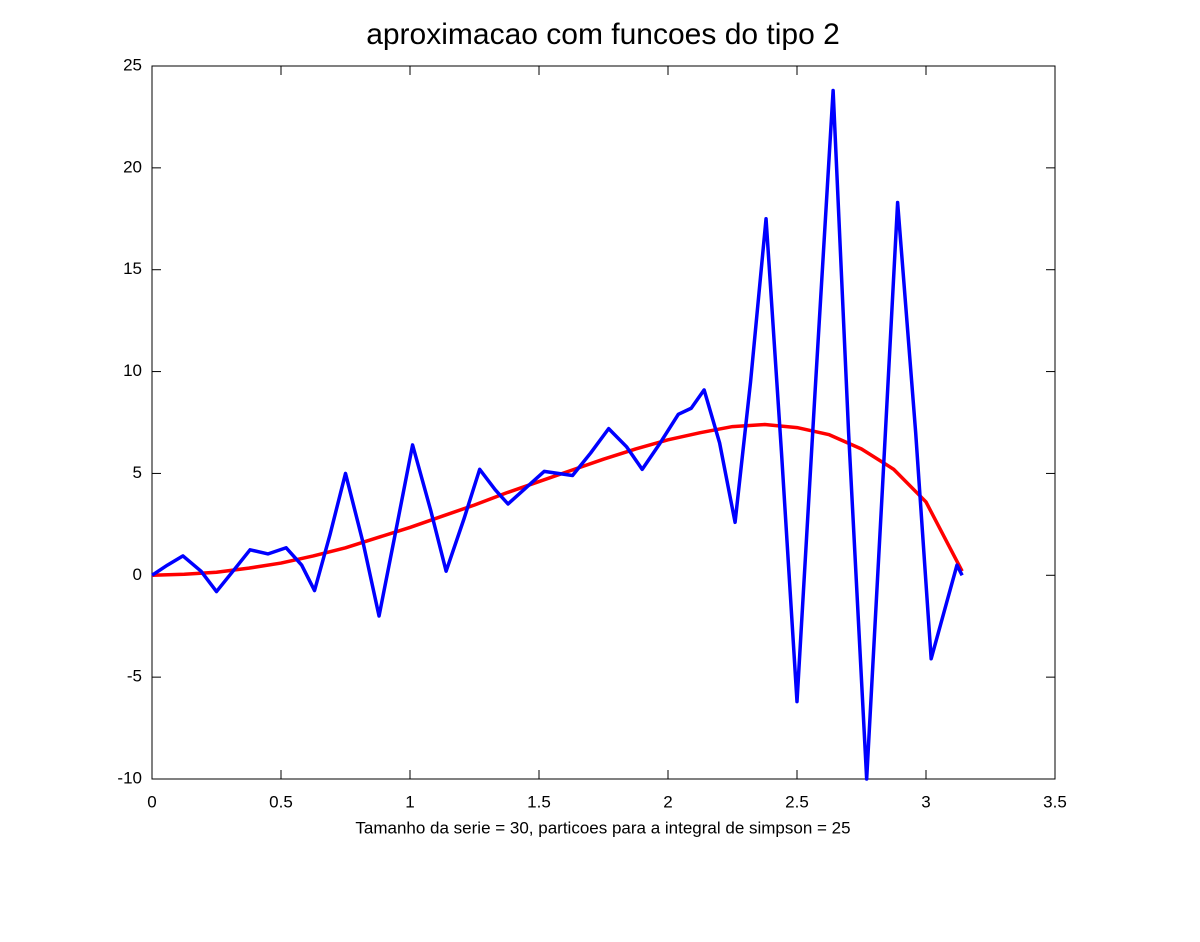  I want to click on y-tick-label: 0, so click(137, 574).